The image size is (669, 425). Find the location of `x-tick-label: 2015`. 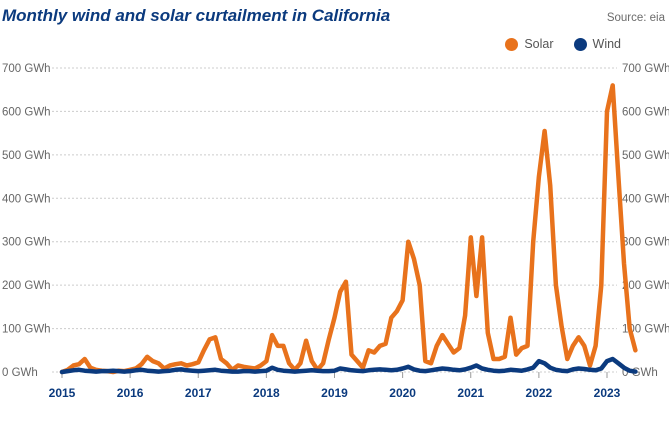

x-tick-label: 2015 is located at coordinates (62, 393).